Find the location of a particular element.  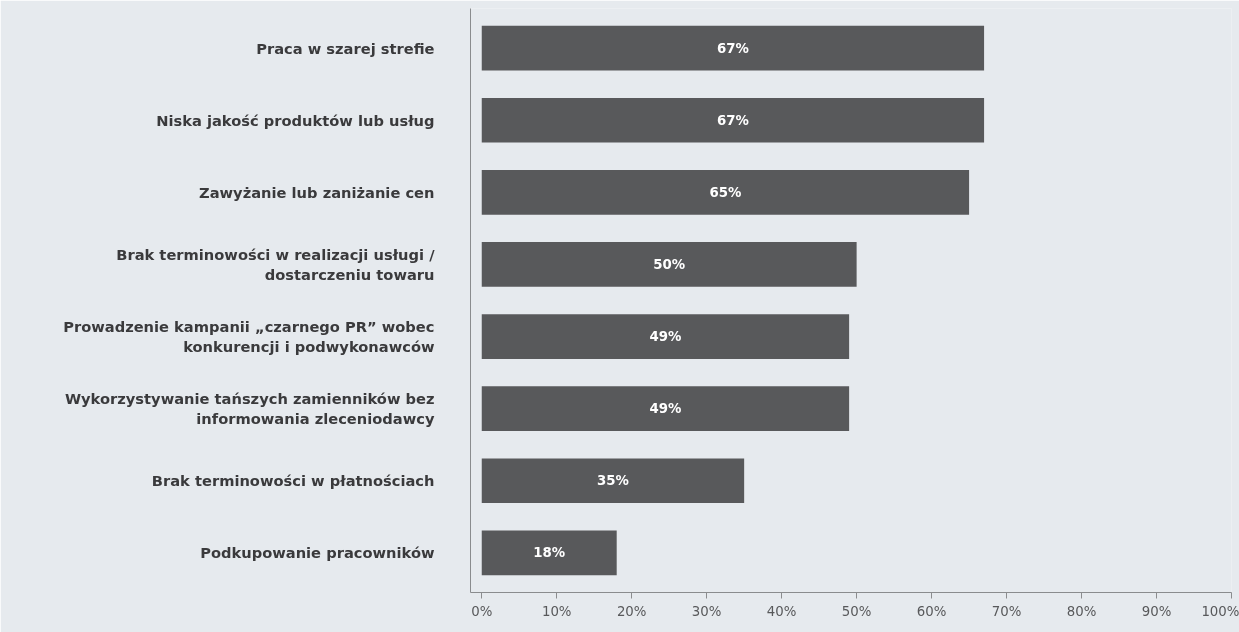

data-label: 35% is located at coordinates (613, 481).